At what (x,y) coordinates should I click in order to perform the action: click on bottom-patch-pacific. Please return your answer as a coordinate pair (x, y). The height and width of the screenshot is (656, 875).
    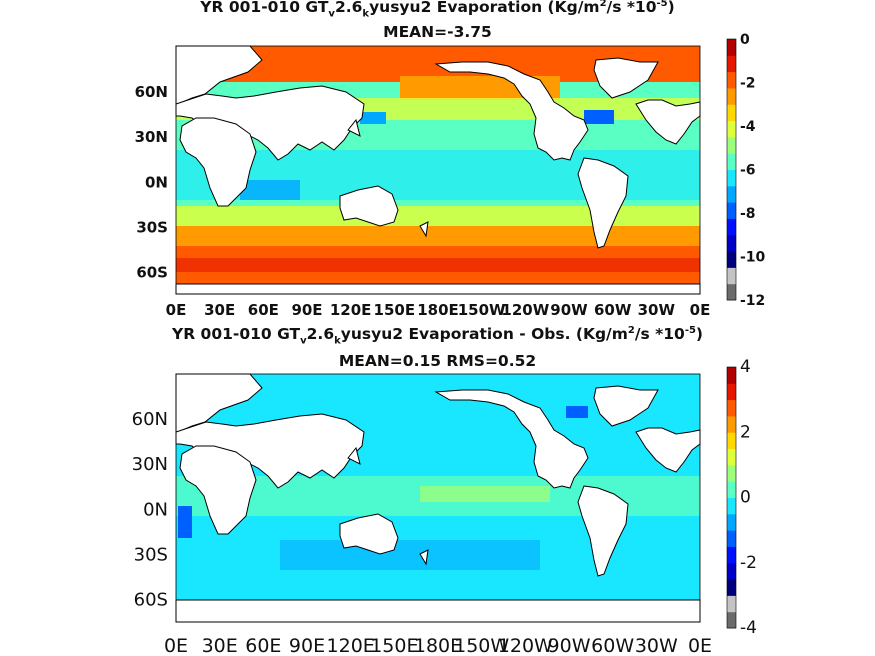
    Looking at the image, I should click on (485, 494).